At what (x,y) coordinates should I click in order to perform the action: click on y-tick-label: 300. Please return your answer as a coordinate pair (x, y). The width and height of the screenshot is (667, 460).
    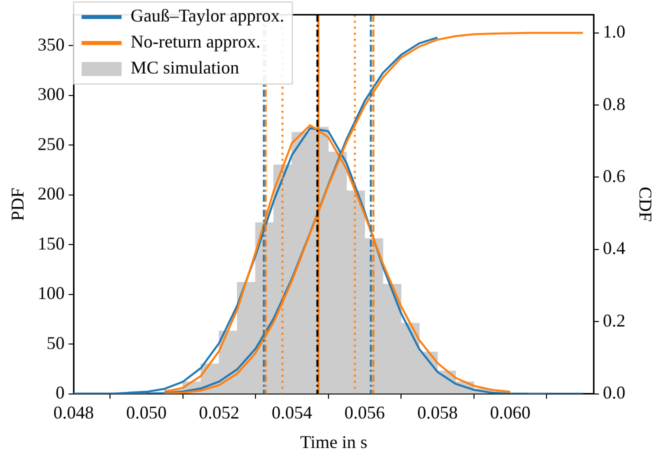
    Looking at the image, I should click on (51, 94).